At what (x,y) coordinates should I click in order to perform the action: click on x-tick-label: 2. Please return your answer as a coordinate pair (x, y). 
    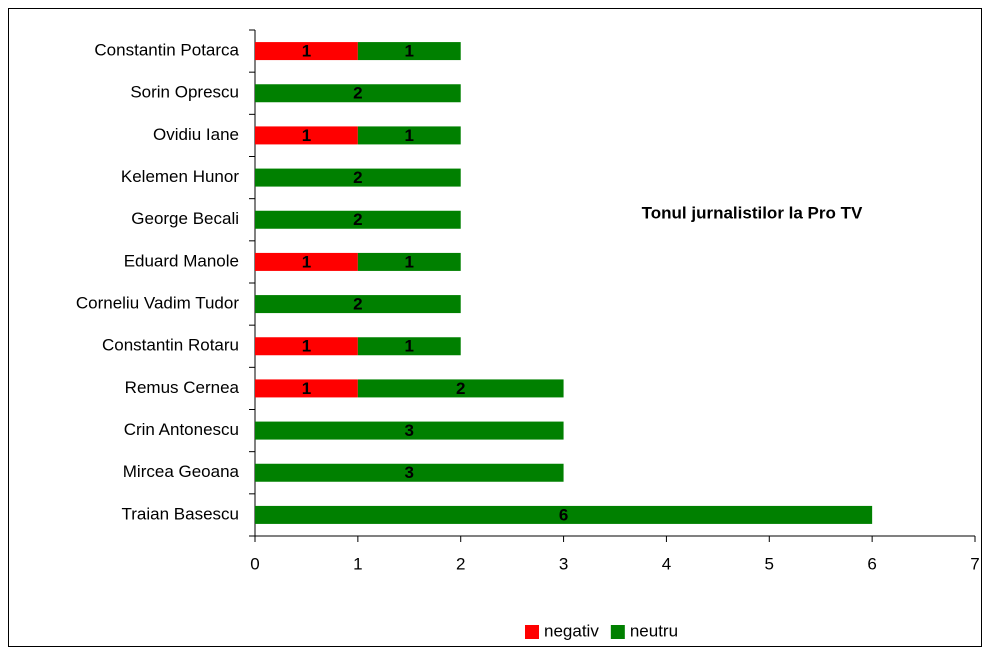
    Looking at the image, I should click on (460, 563).